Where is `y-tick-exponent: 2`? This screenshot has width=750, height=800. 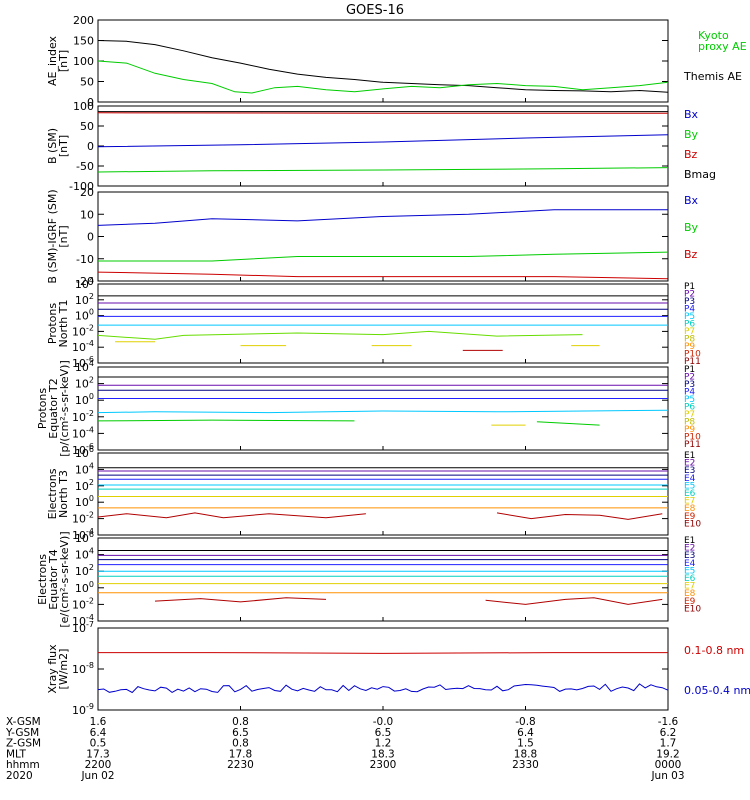
y-tick-exponent: 2 is located at coordinates (91, 482).